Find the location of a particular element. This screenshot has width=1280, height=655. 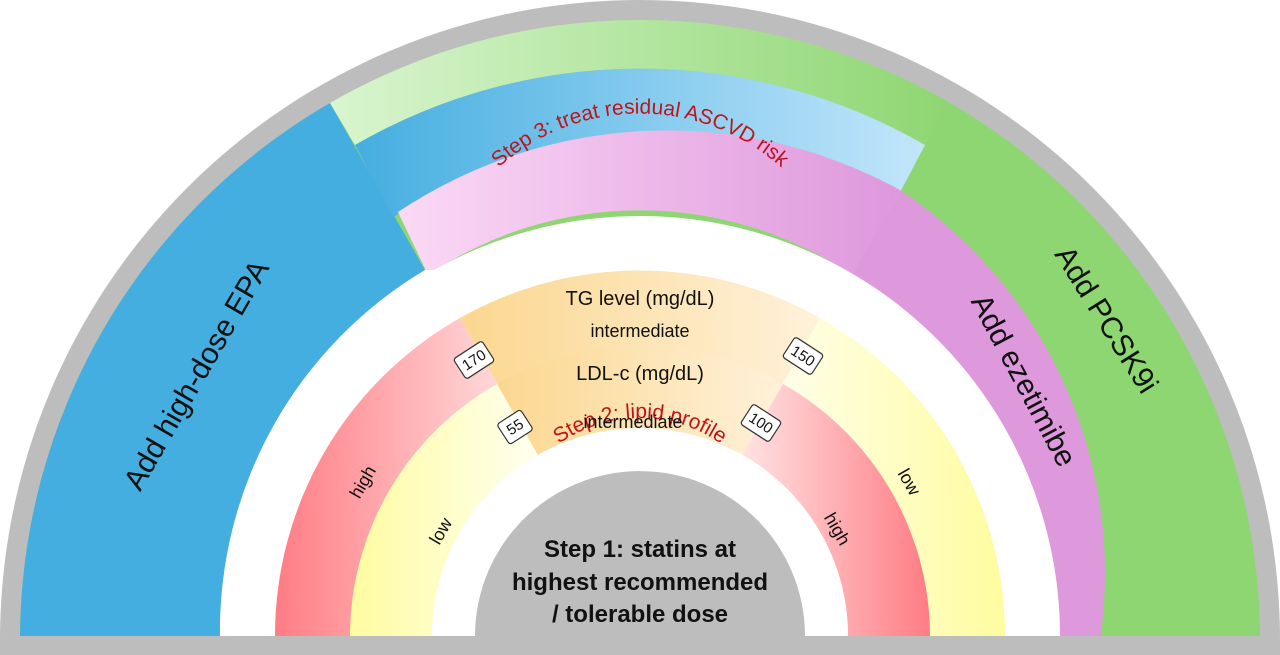

tg-title: TG level (mg/dL) is located at coordinates (640, 299).